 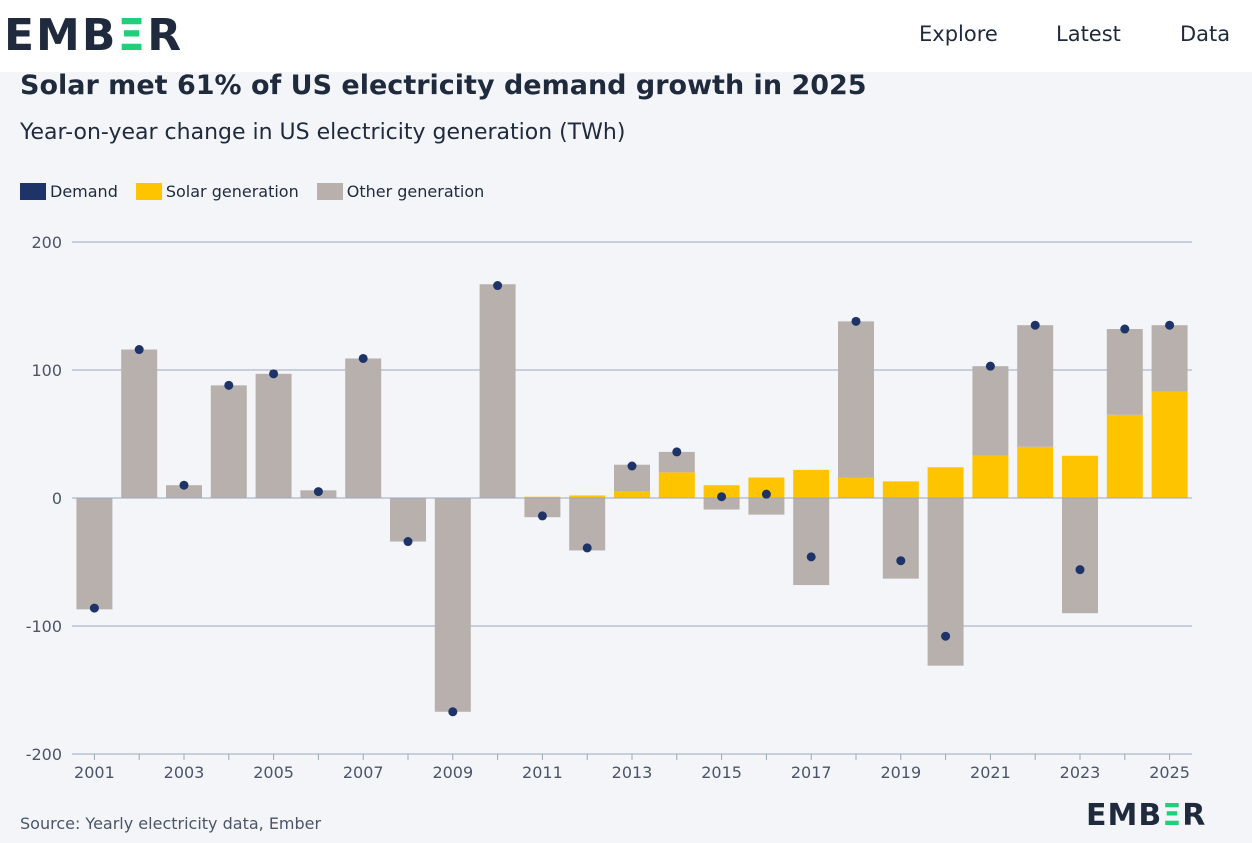 I want to click on solar-bar-2021, so click(x=990, y=476).